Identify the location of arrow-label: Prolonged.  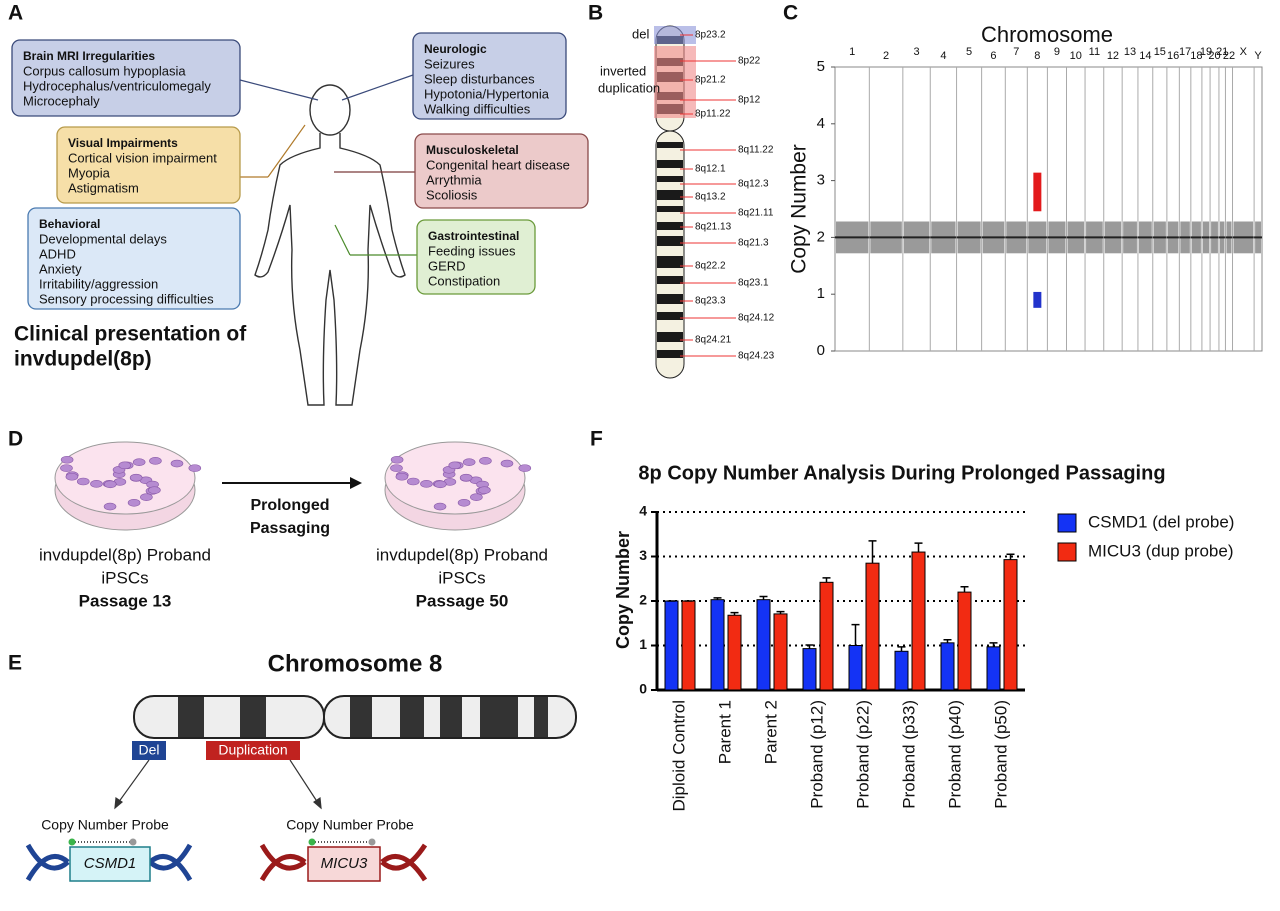
(289, 505).